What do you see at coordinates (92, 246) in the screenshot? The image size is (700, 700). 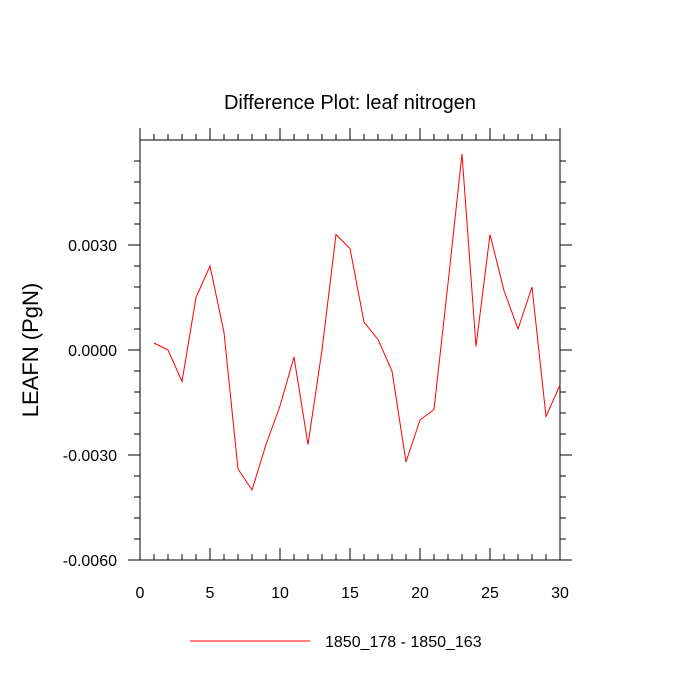 I see `y-tick-label: 0.0030` at bounding box center [92, 246].